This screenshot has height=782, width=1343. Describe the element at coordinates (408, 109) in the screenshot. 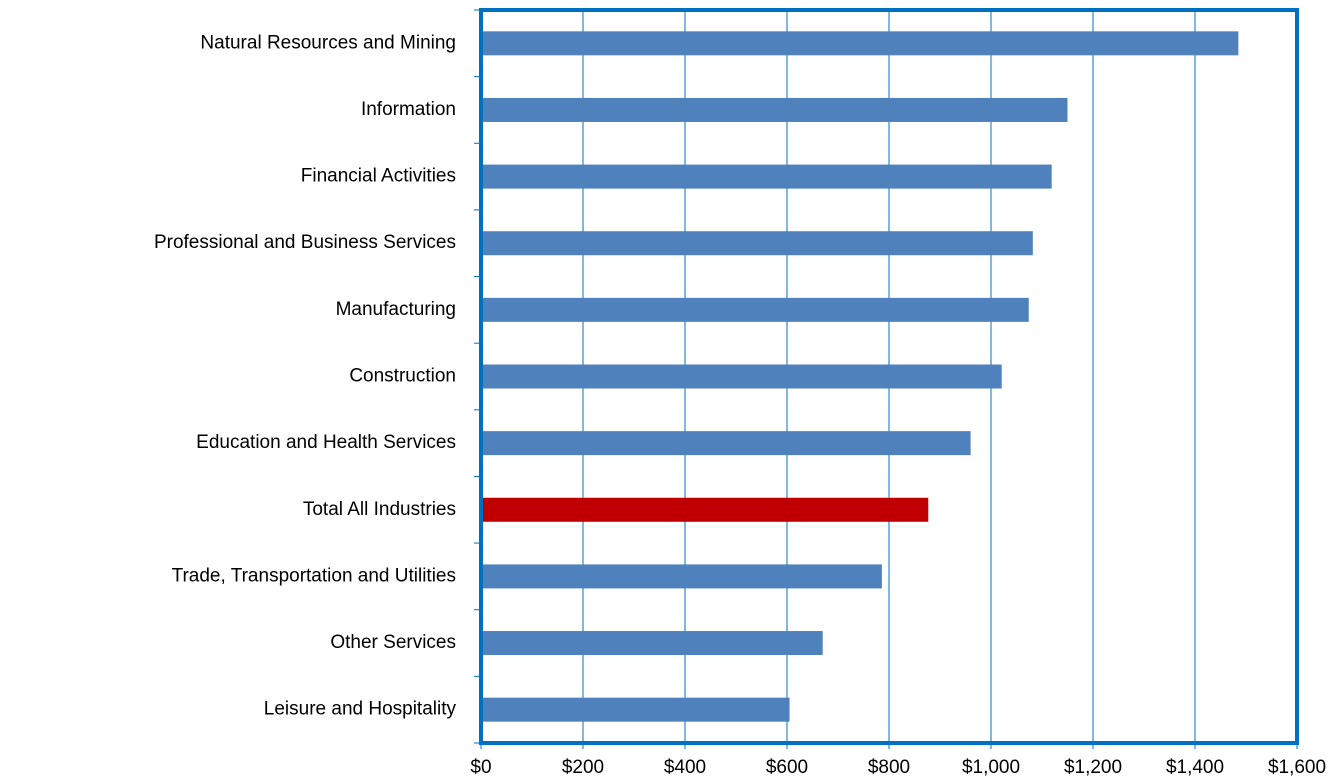

I see `y-tick-label: Information` at that location.